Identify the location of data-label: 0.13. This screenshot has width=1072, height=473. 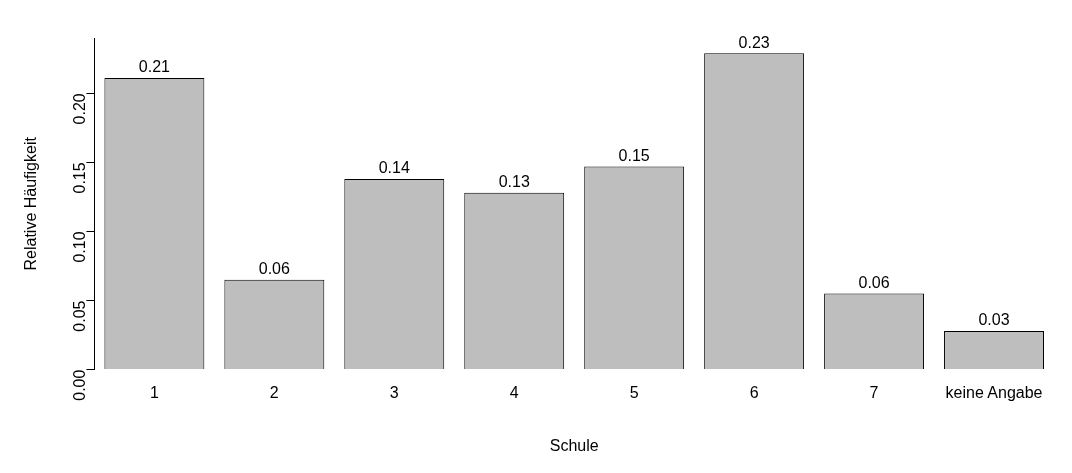
(514, 182).